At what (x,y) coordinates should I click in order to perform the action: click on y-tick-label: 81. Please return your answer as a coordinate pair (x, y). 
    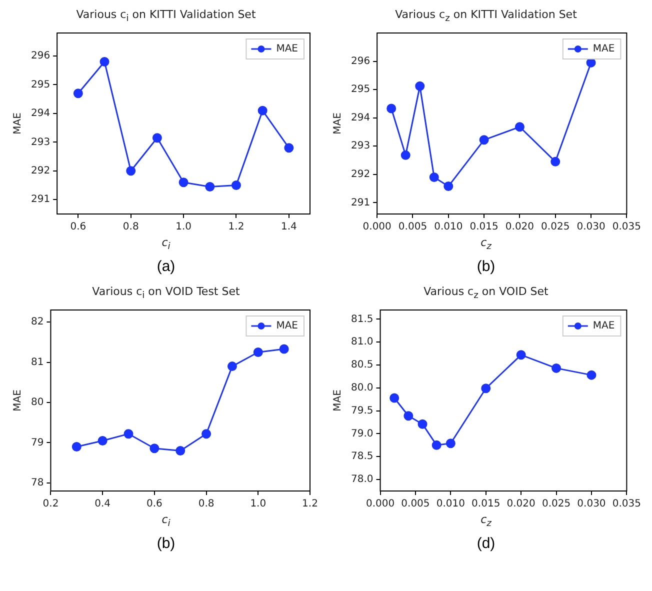
    Looking at the image, I should click on (37, 362).